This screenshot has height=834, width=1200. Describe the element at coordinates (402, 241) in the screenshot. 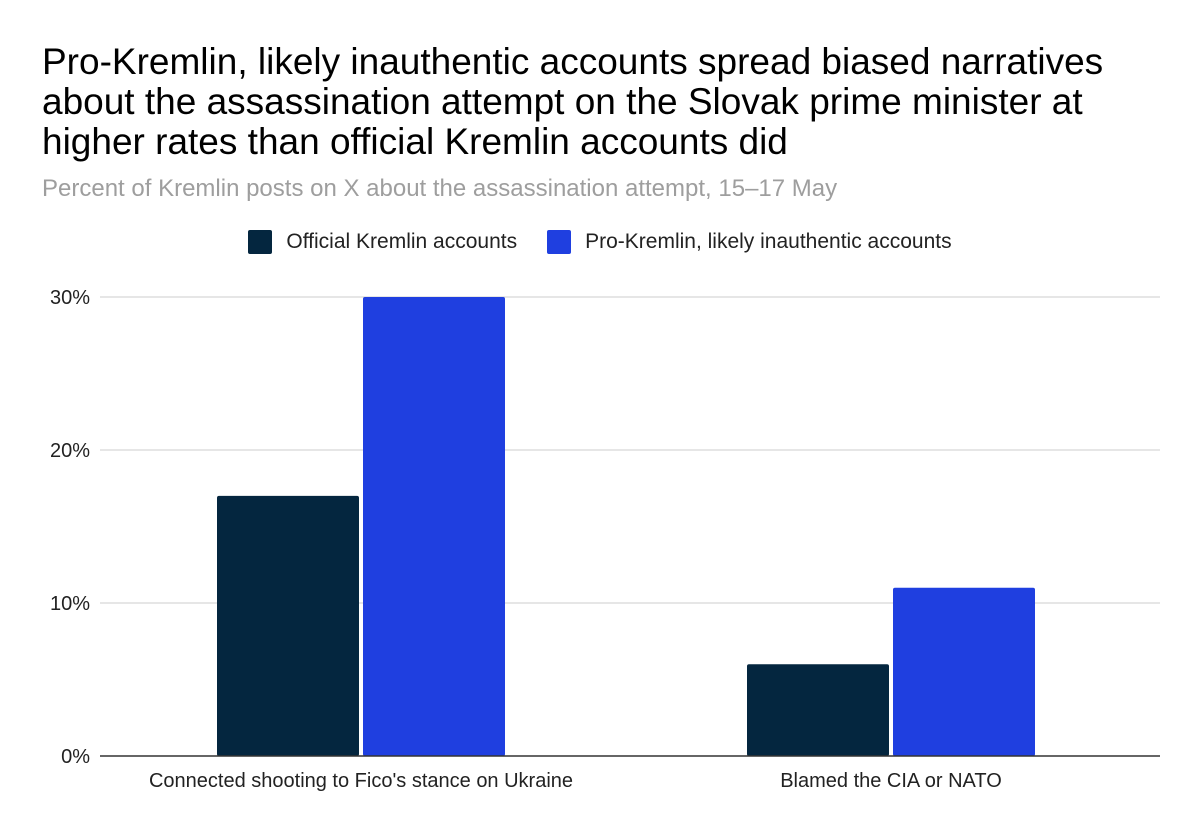

I see `legend-label-official: Official Kremlin accounts` at that location.